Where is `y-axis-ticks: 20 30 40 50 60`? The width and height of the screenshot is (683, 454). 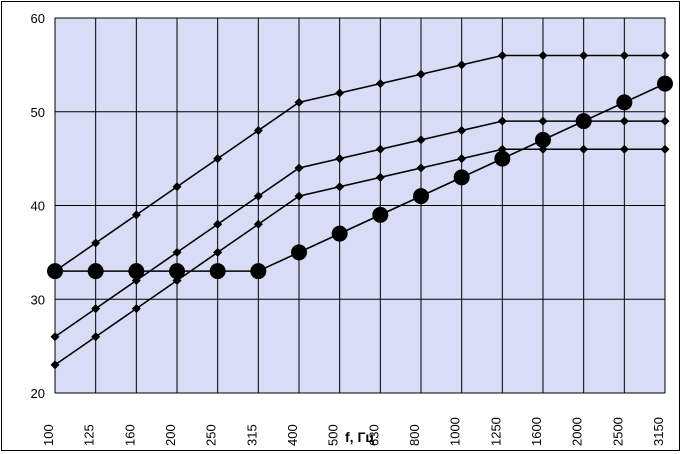 y-axis-ticks: 20 30 40 50 60 is located at coordinates (38, 206).